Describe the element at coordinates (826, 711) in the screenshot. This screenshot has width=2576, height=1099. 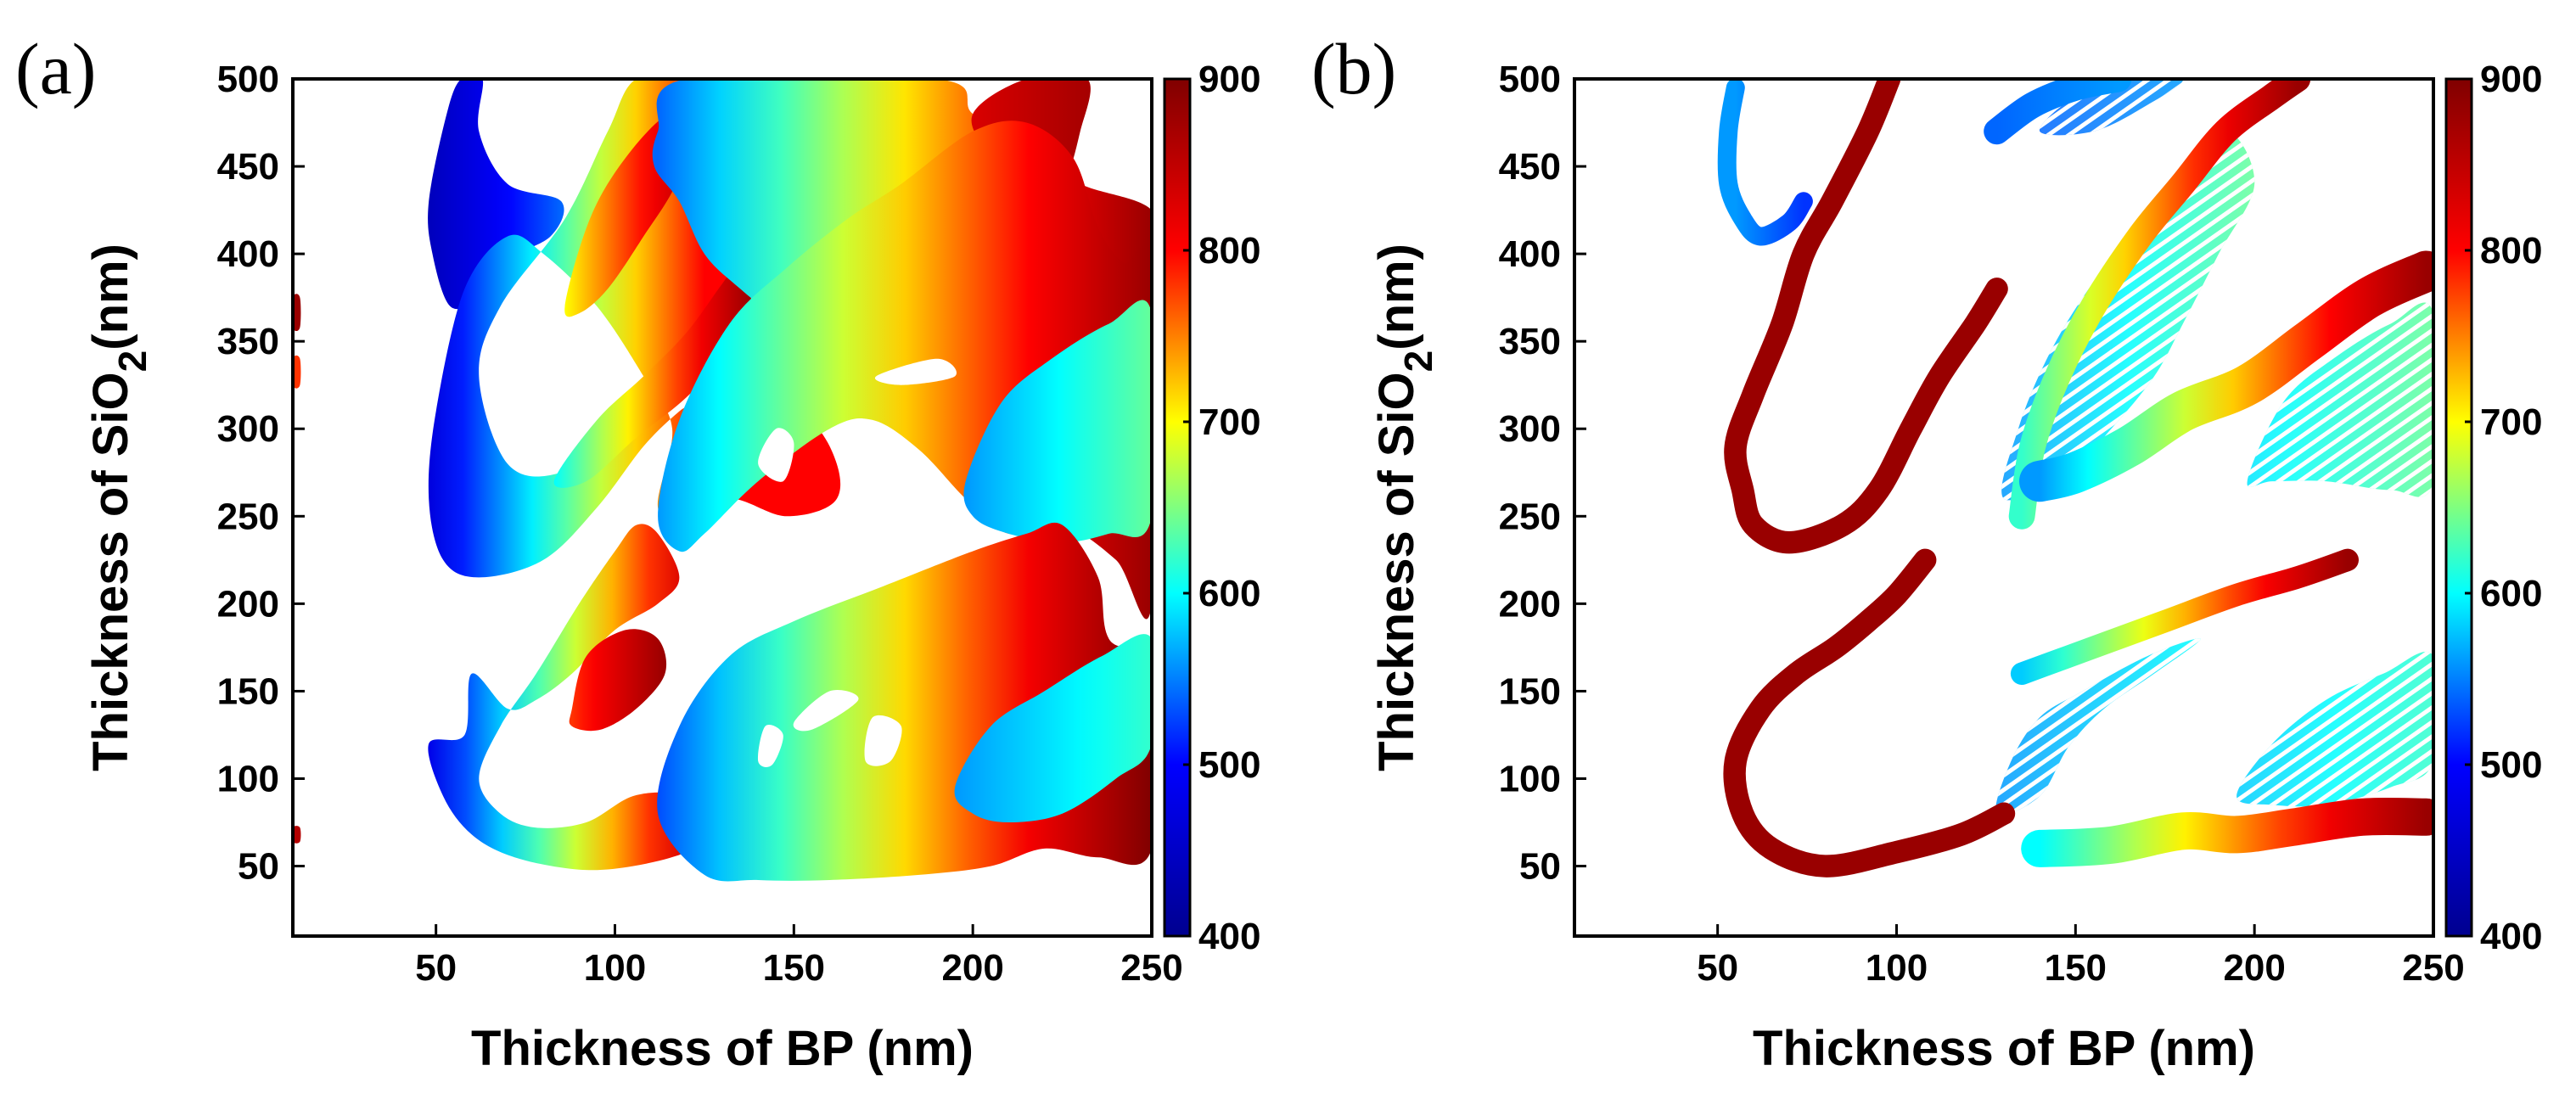
I see `hole-hole-a5` at that location.